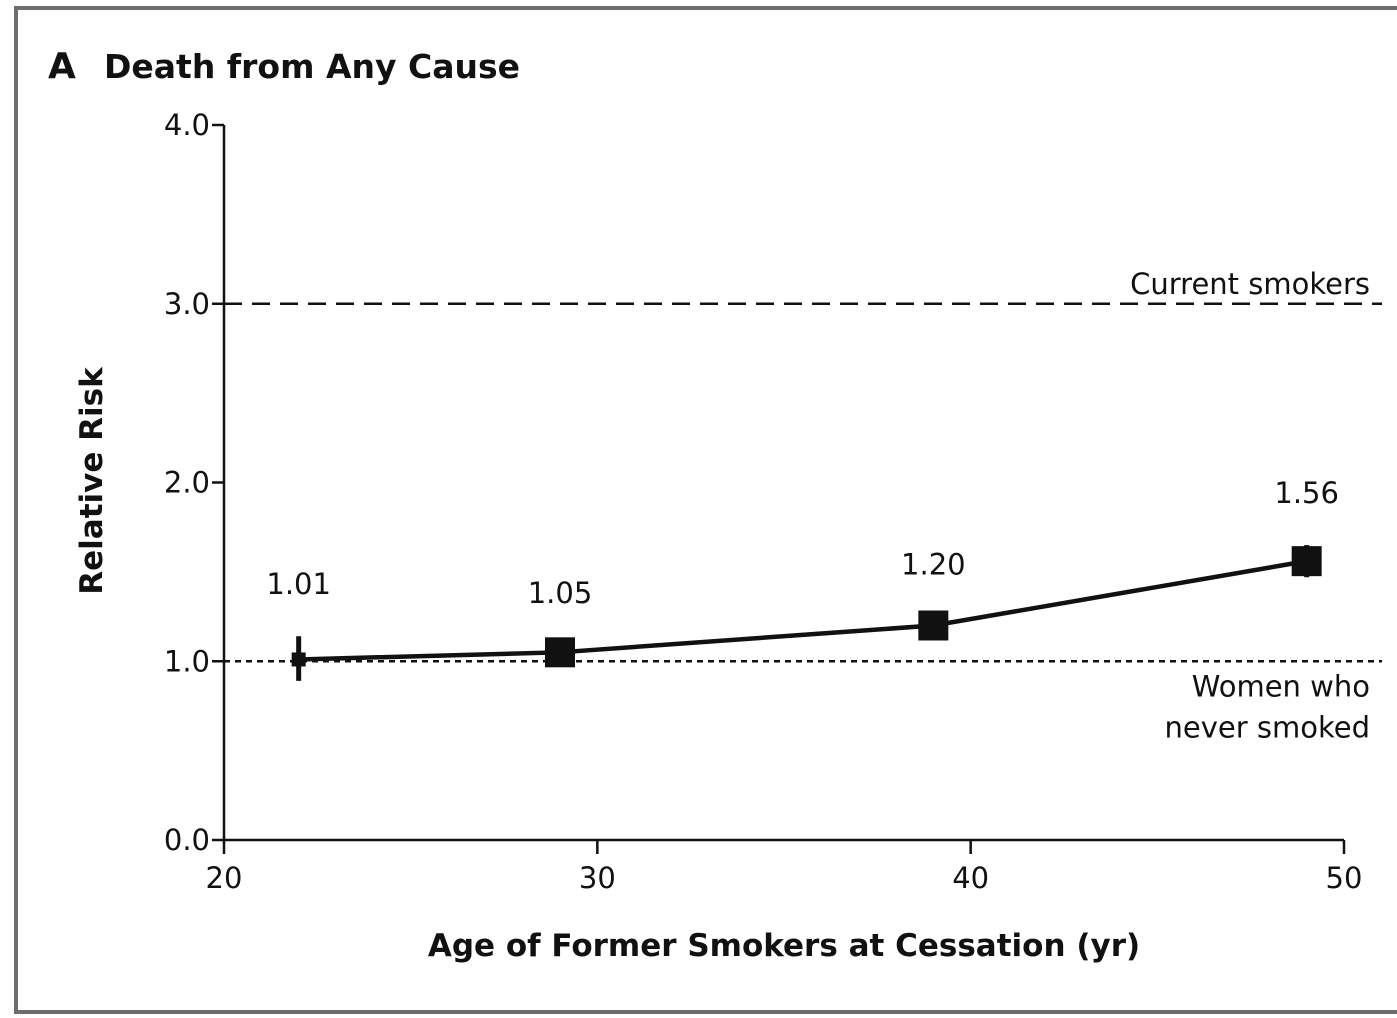 The image size is (1397, 1018). Describe the element at coordinates (312, 66) in the screenshot. I see `chart-title: Death from Any Cause` at that location.